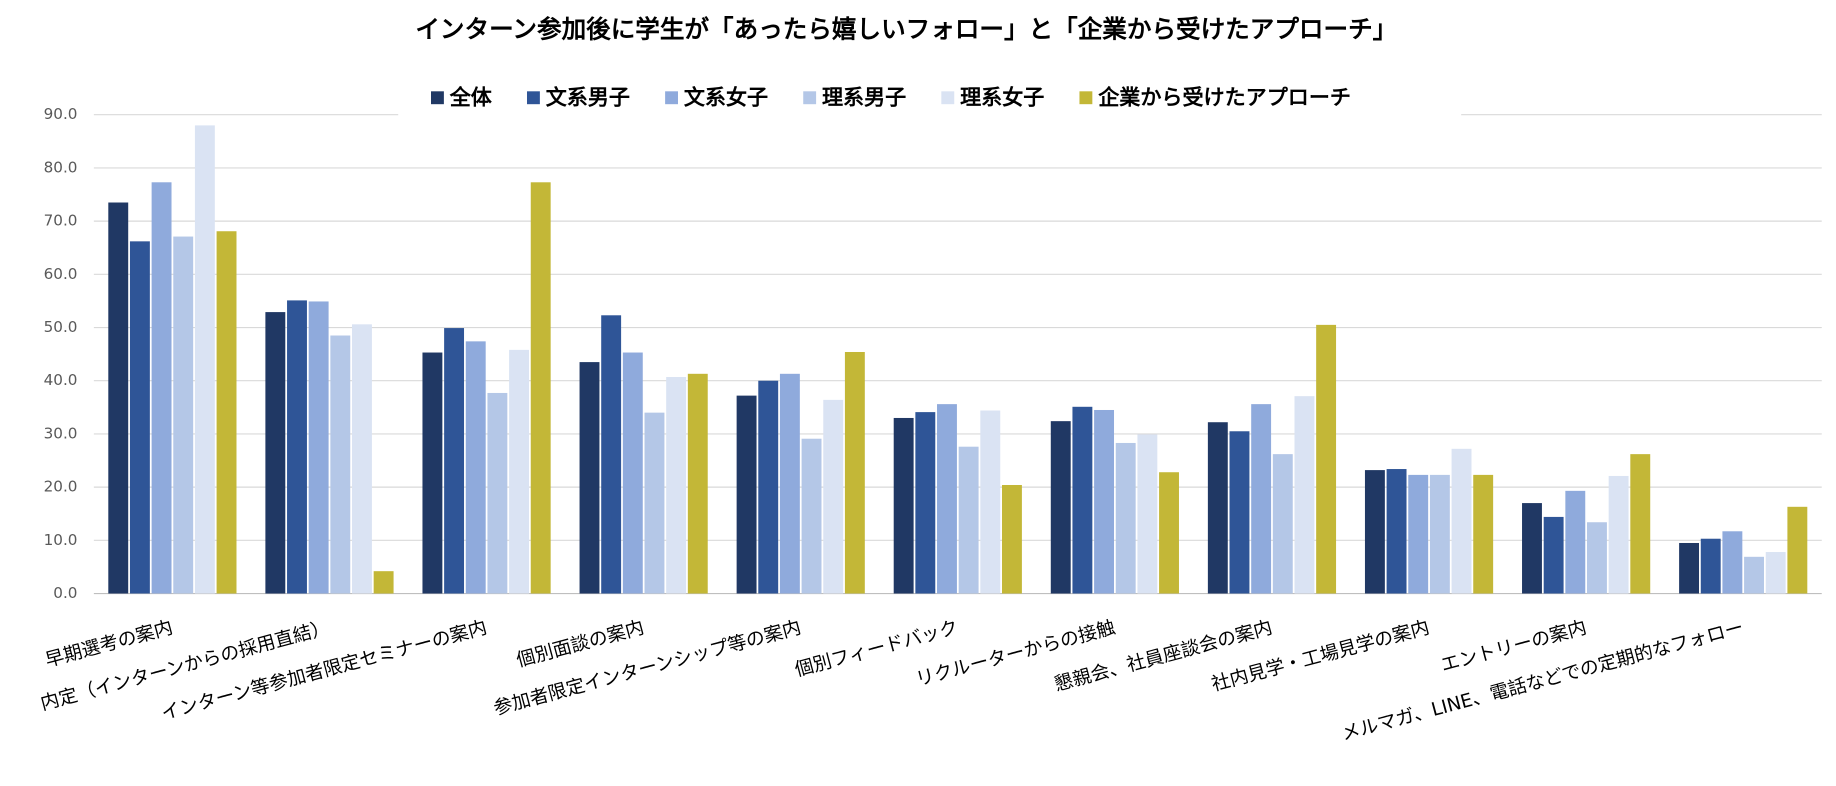 The image size is (1836, 786). Describe the element at coordinates (588, 96) in the screenshot. I see `legend-label: 文系男子` at that location.